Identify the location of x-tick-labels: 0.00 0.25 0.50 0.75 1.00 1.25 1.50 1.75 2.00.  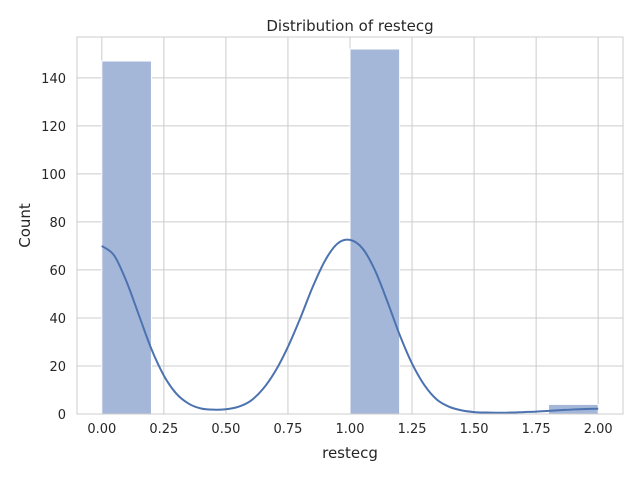
(349, 429).